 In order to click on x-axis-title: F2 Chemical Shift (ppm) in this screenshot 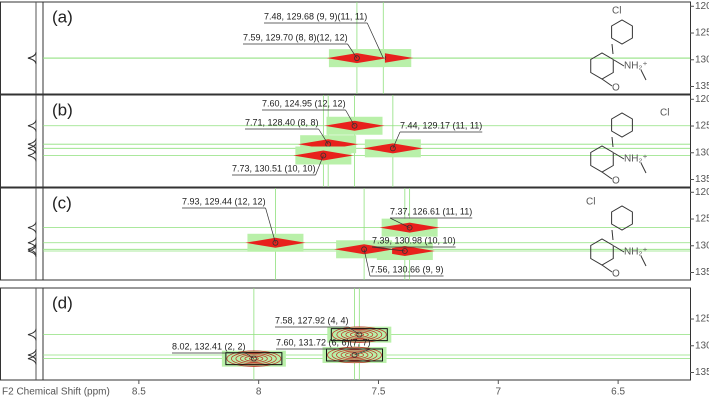, I will do `click(56, 392)`.